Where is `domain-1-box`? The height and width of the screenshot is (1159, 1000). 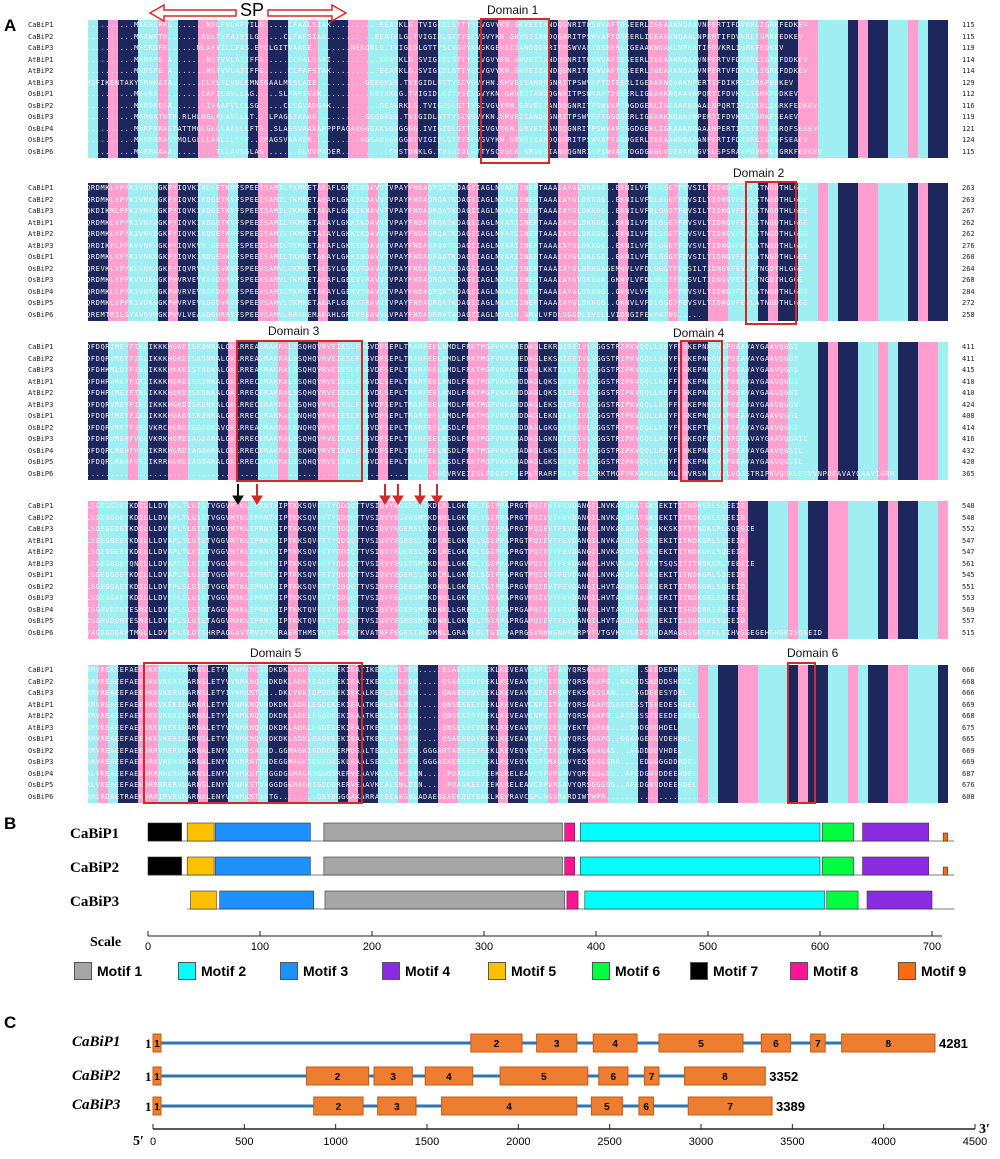 domain-1-box is located at coordinates (515, 91).